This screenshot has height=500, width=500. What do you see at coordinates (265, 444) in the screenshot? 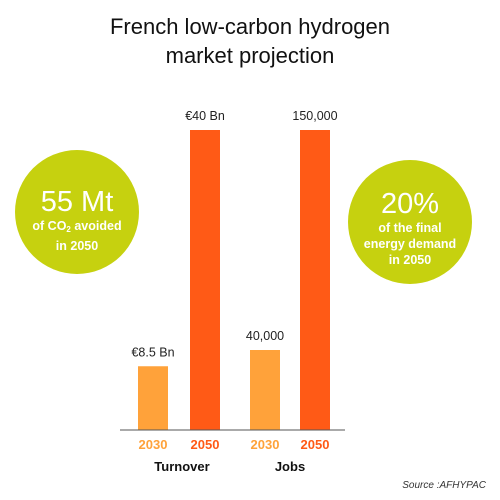
I see `tick-label-1-0: 2030` at bounding box center [265, 444].